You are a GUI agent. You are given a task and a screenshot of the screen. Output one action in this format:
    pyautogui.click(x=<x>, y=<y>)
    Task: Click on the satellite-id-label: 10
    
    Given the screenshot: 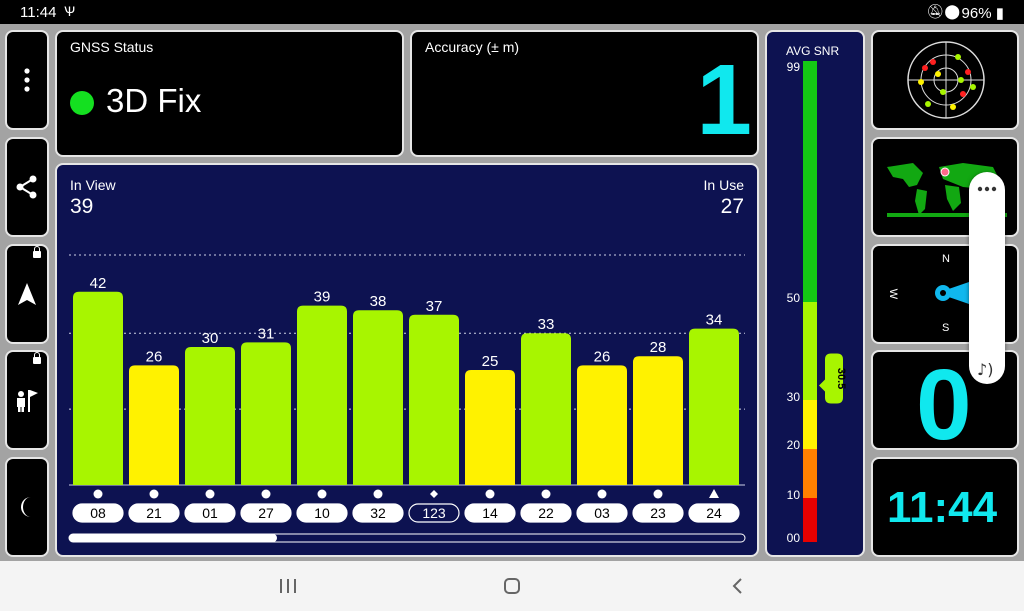 What is the action you would take?
    pyautogui.click(x=322, y=513)
    